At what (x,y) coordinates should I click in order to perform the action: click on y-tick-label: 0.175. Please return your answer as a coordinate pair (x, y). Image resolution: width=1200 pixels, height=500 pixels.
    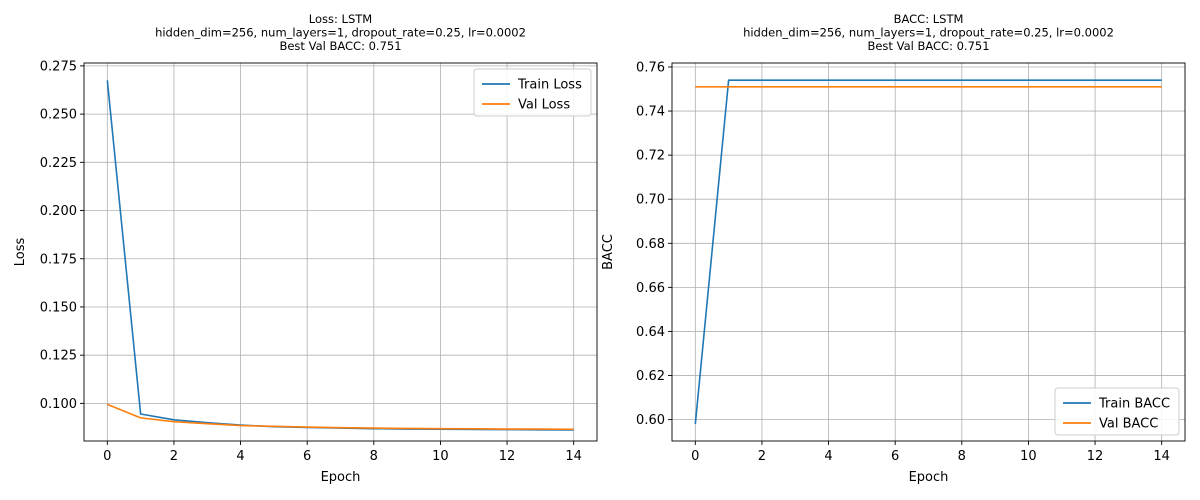
    Looking at the image, I should click on (58, 259).